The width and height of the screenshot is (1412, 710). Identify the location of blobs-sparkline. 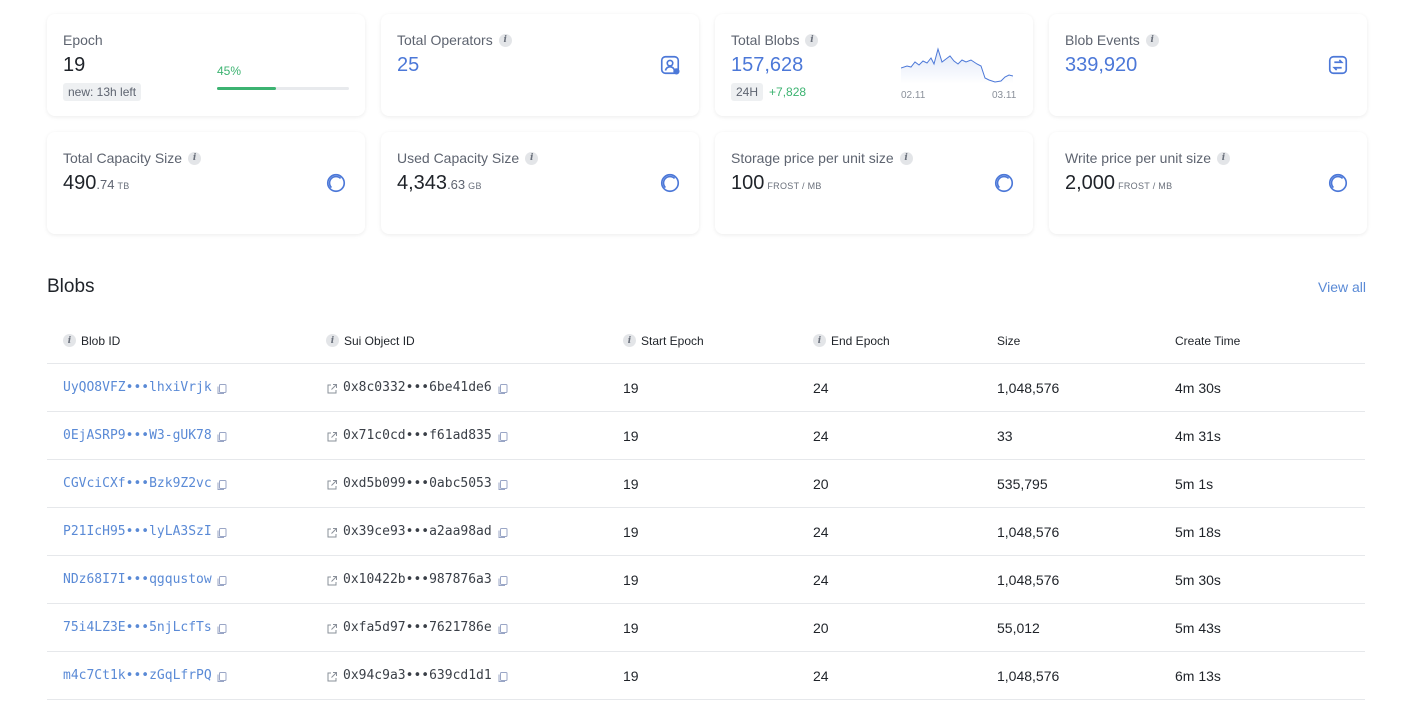
(957, 65).